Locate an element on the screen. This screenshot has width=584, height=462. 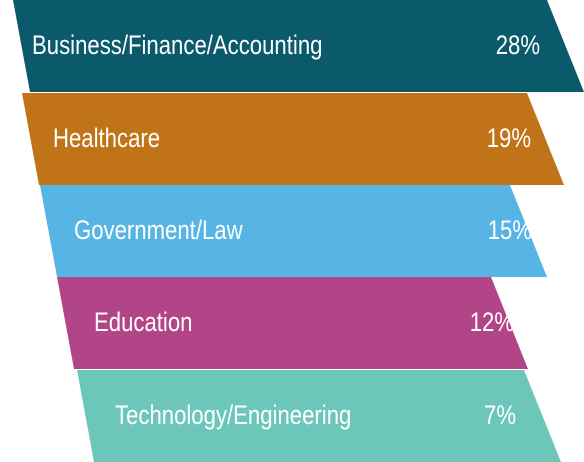
band-label: Business/Finance/Accounting is located at coordinates (177, 45).